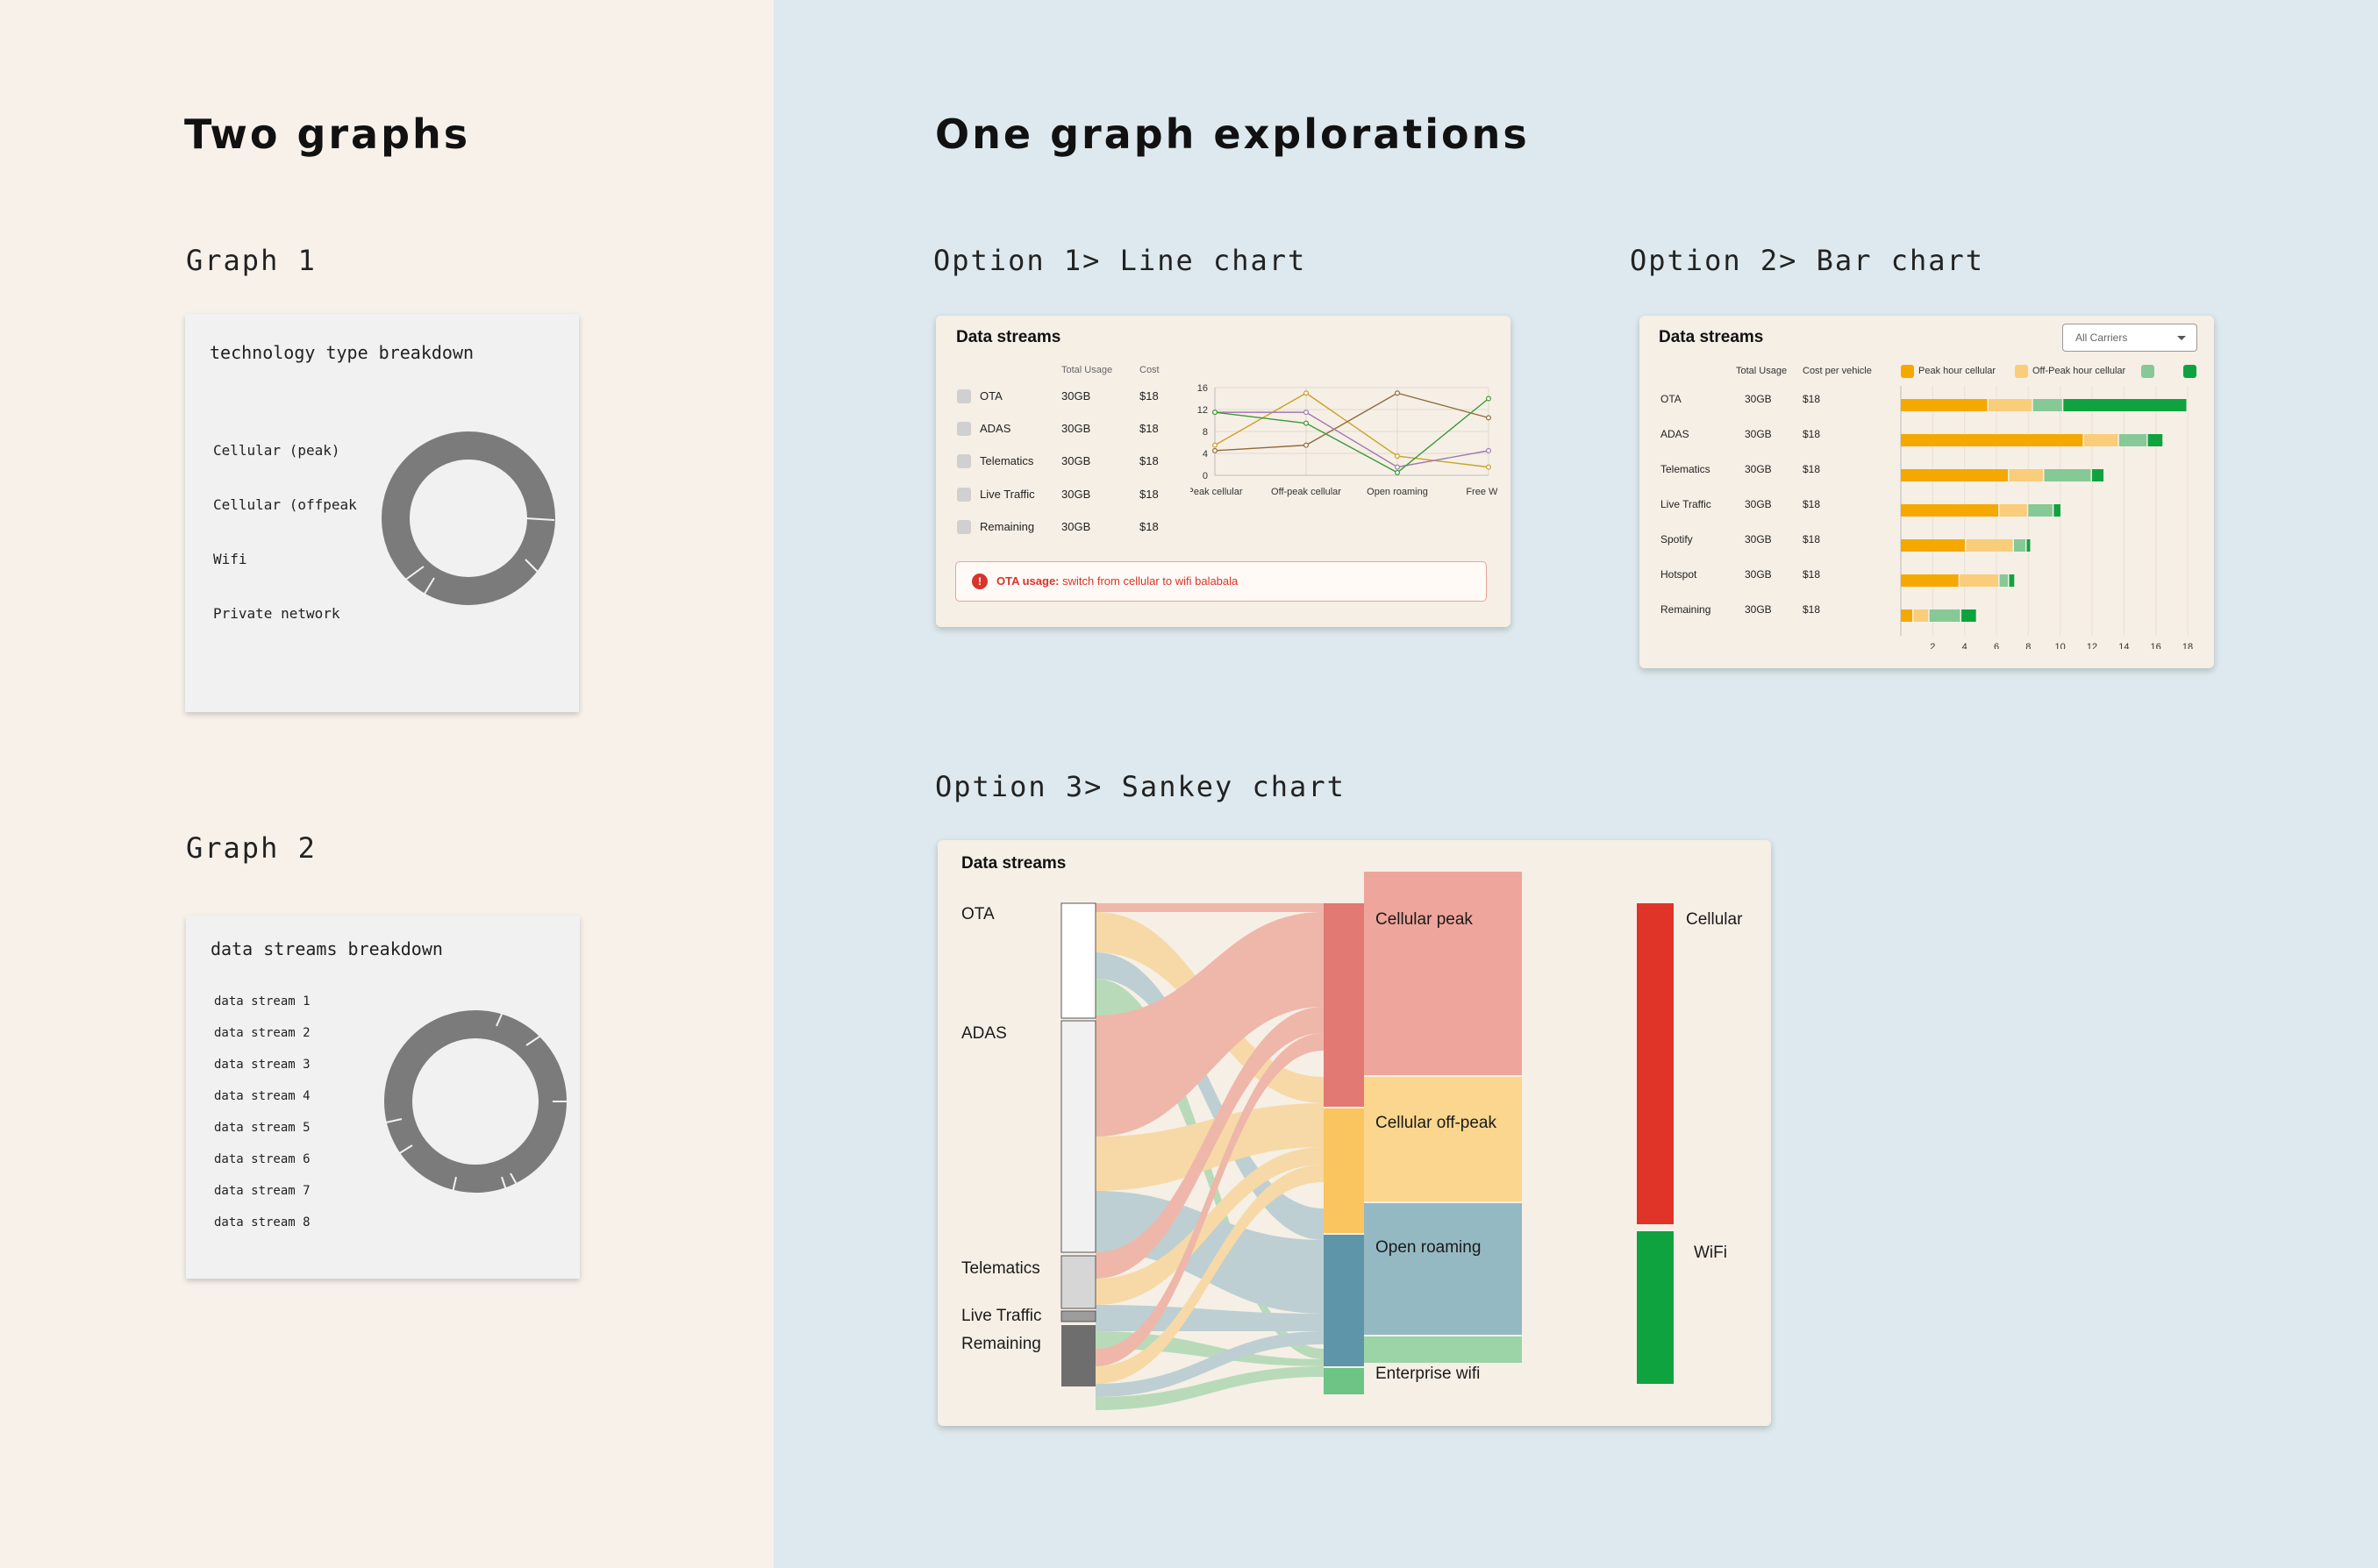 This screenshot has height=1568, width=2378. Describe the element at coordinates (2130, 338) in the screenshot. I see `carrier-dropdown: All Carriers` at that location.